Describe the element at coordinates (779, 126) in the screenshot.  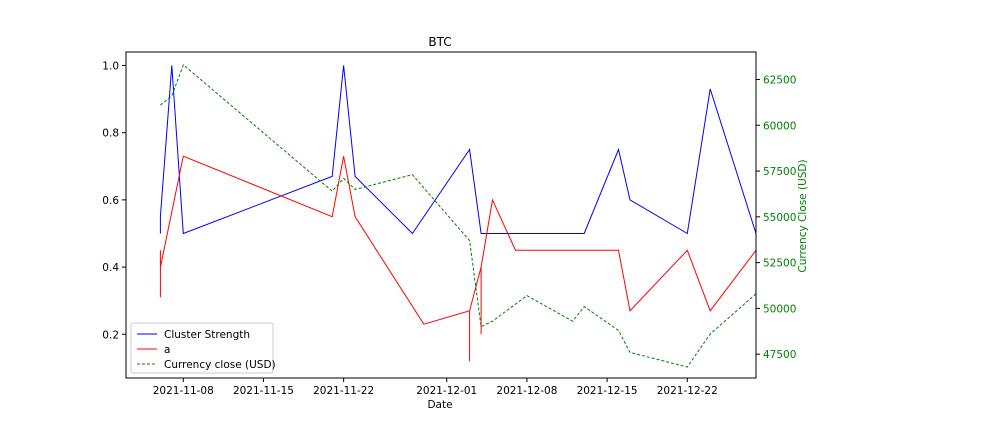
I see `y2-tick-label: 60000` at that location.